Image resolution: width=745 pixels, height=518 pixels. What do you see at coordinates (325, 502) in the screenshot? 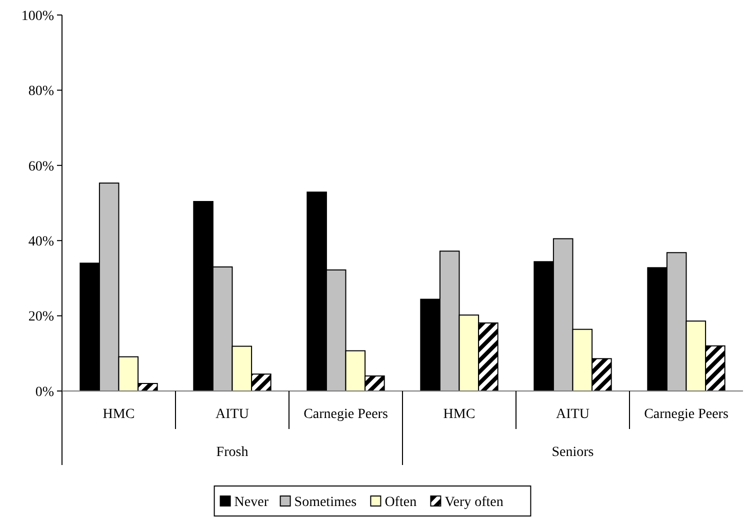
I see `legend-label: Sometimes` at bounding box center [325, 502].